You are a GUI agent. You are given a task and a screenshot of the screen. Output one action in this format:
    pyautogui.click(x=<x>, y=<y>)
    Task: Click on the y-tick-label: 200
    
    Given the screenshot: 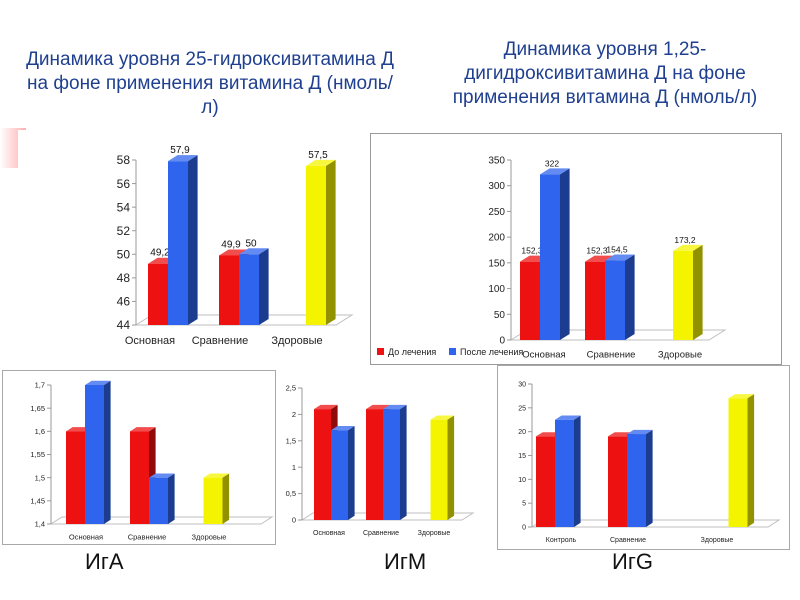 What is the action you would take?
    pyautogui.click(x=496, y=238)
    